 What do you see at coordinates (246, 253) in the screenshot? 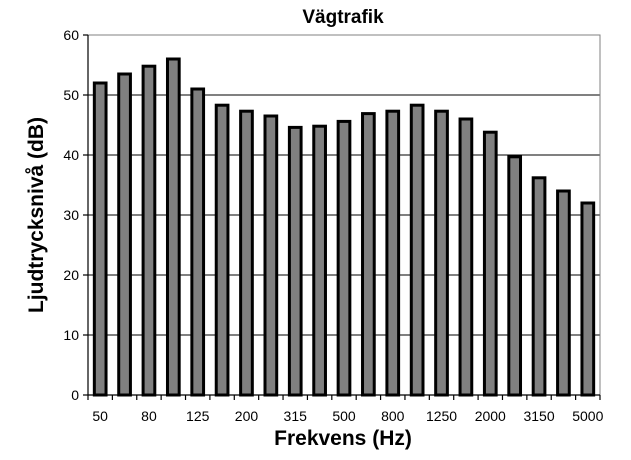
I see `bar-200hz` at bounding box center [246, 253].